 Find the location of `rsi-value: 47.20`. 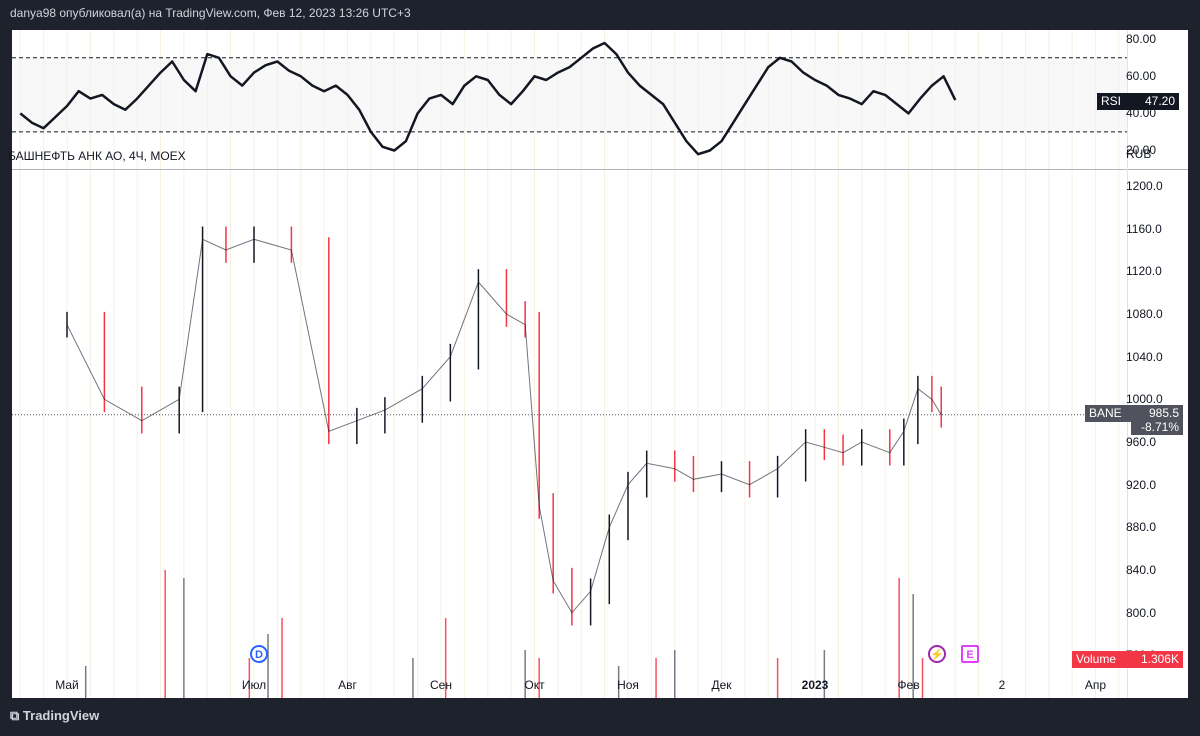

rsi-value: 47.20 is located at coordinates (1159, 101).